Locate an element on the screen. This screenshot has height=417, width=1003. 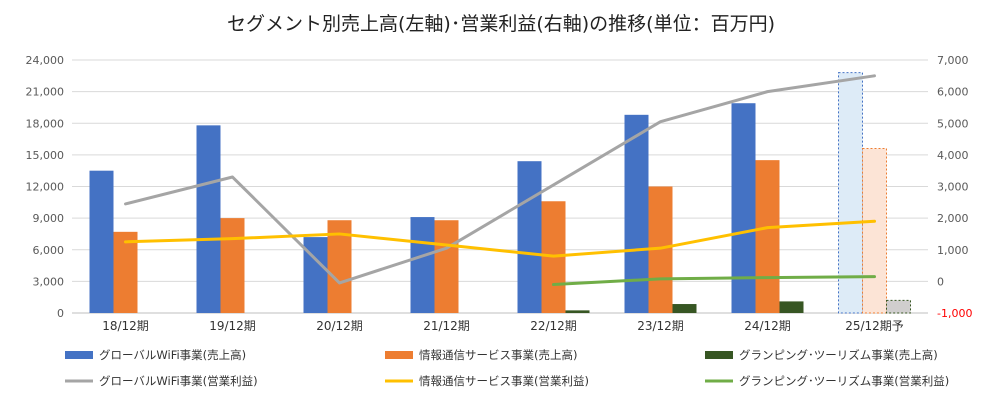
legend-label: 情報通信サービス事業(売上高) is located at coordinates (498, 355).